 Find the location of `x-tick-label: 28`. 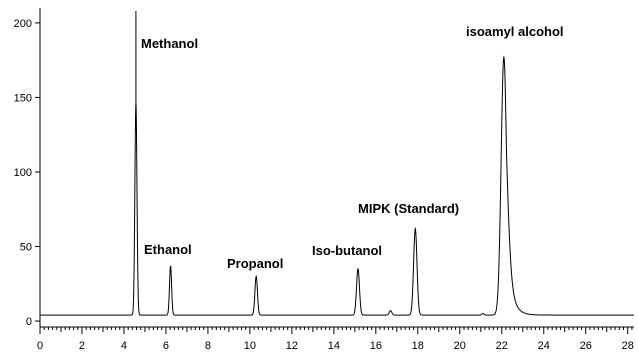

x-tick-label: 28 is located at coordinates (628, 346).